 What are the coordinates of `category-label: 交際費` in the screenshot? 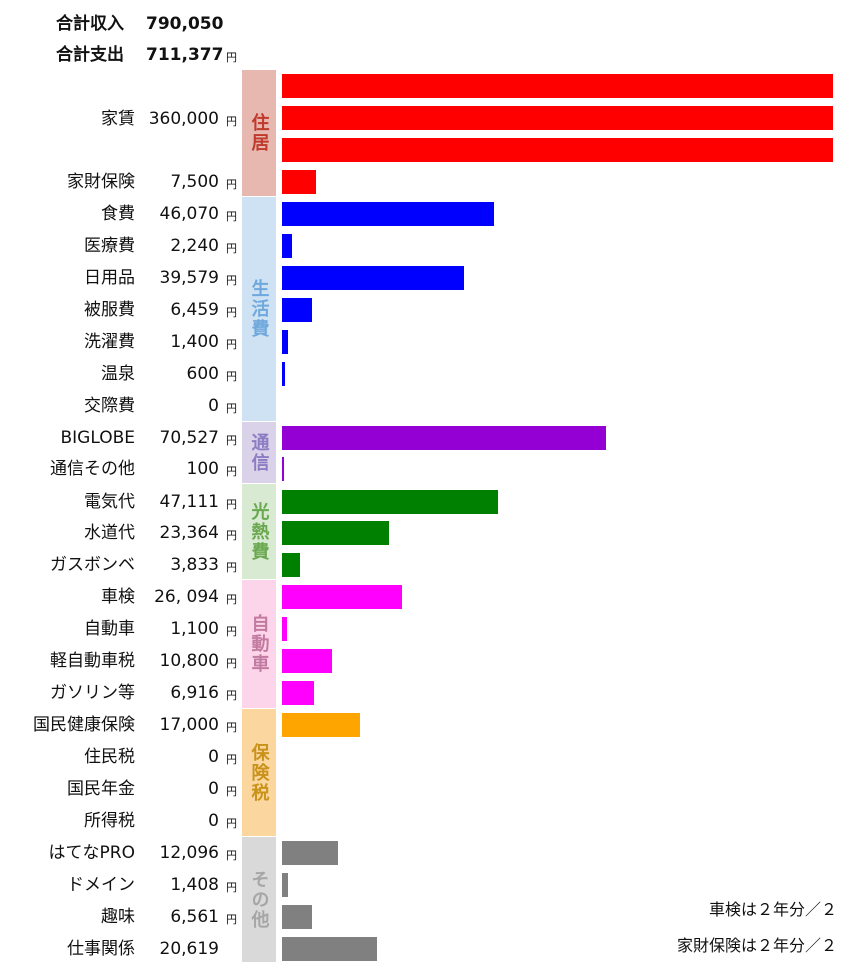 It's located at (109, 406).